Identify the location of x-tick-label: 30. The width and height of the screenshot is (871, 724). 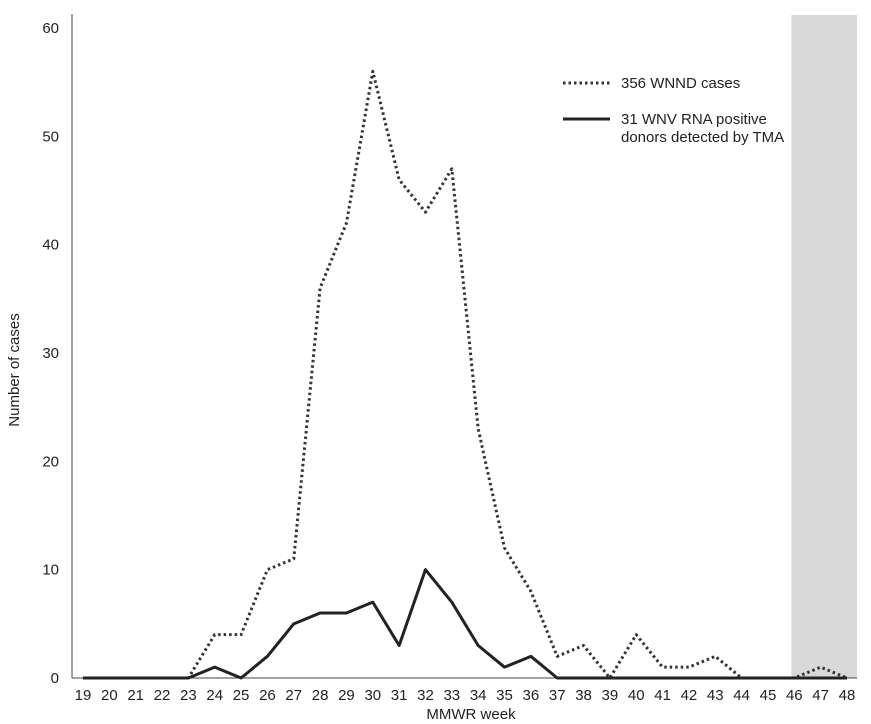
(372, 695).